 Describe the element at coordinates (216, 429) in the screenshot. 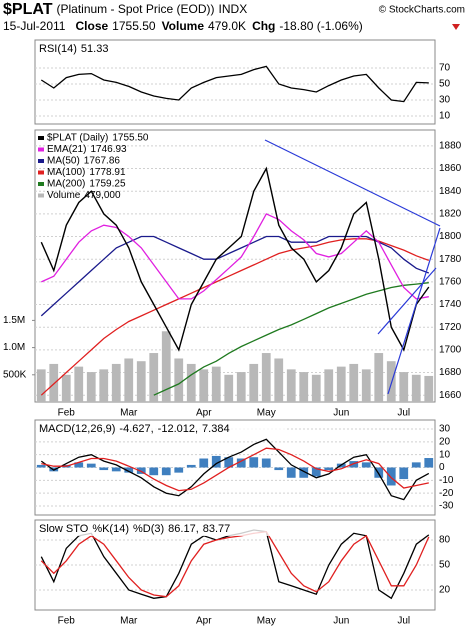

I see `legend-value: 7.384` at that location.